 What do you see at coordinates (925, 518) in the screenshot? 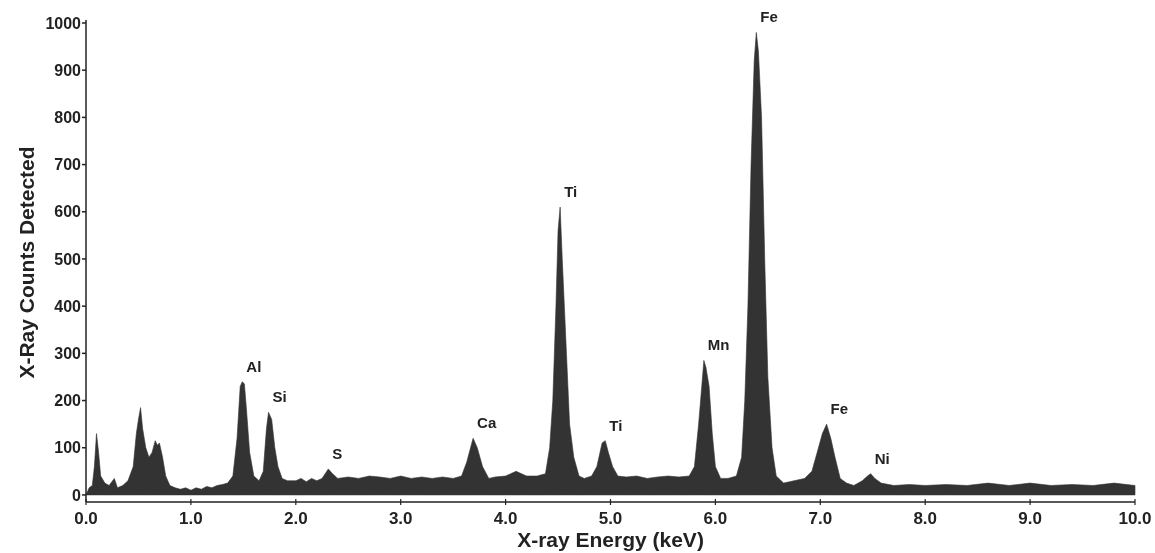
I see `x-tick-label: 8.0` at bounding box center [925, 518].